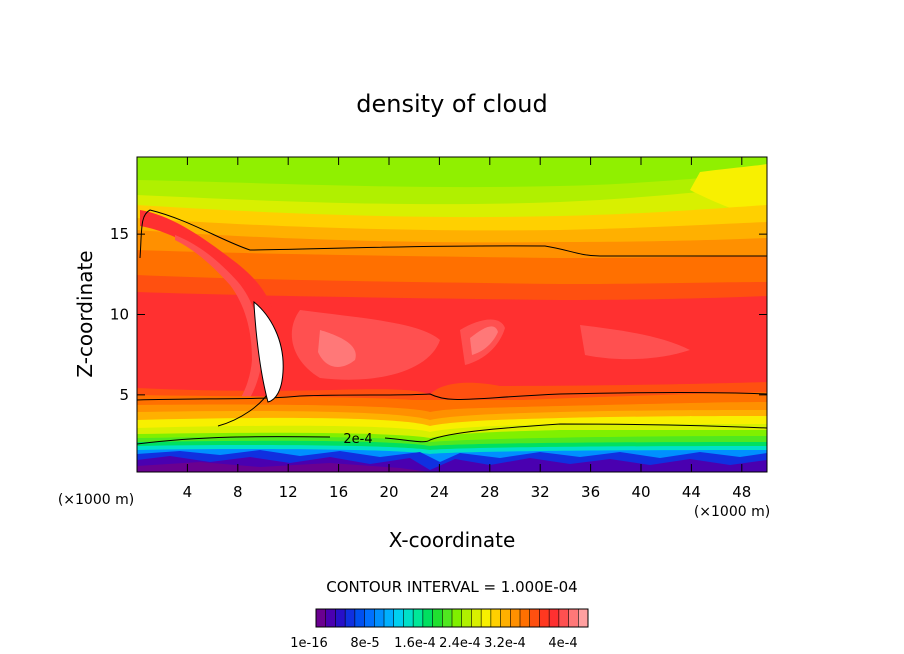  I want to click on colorbar-label: 1e-16, so click(309, 643).